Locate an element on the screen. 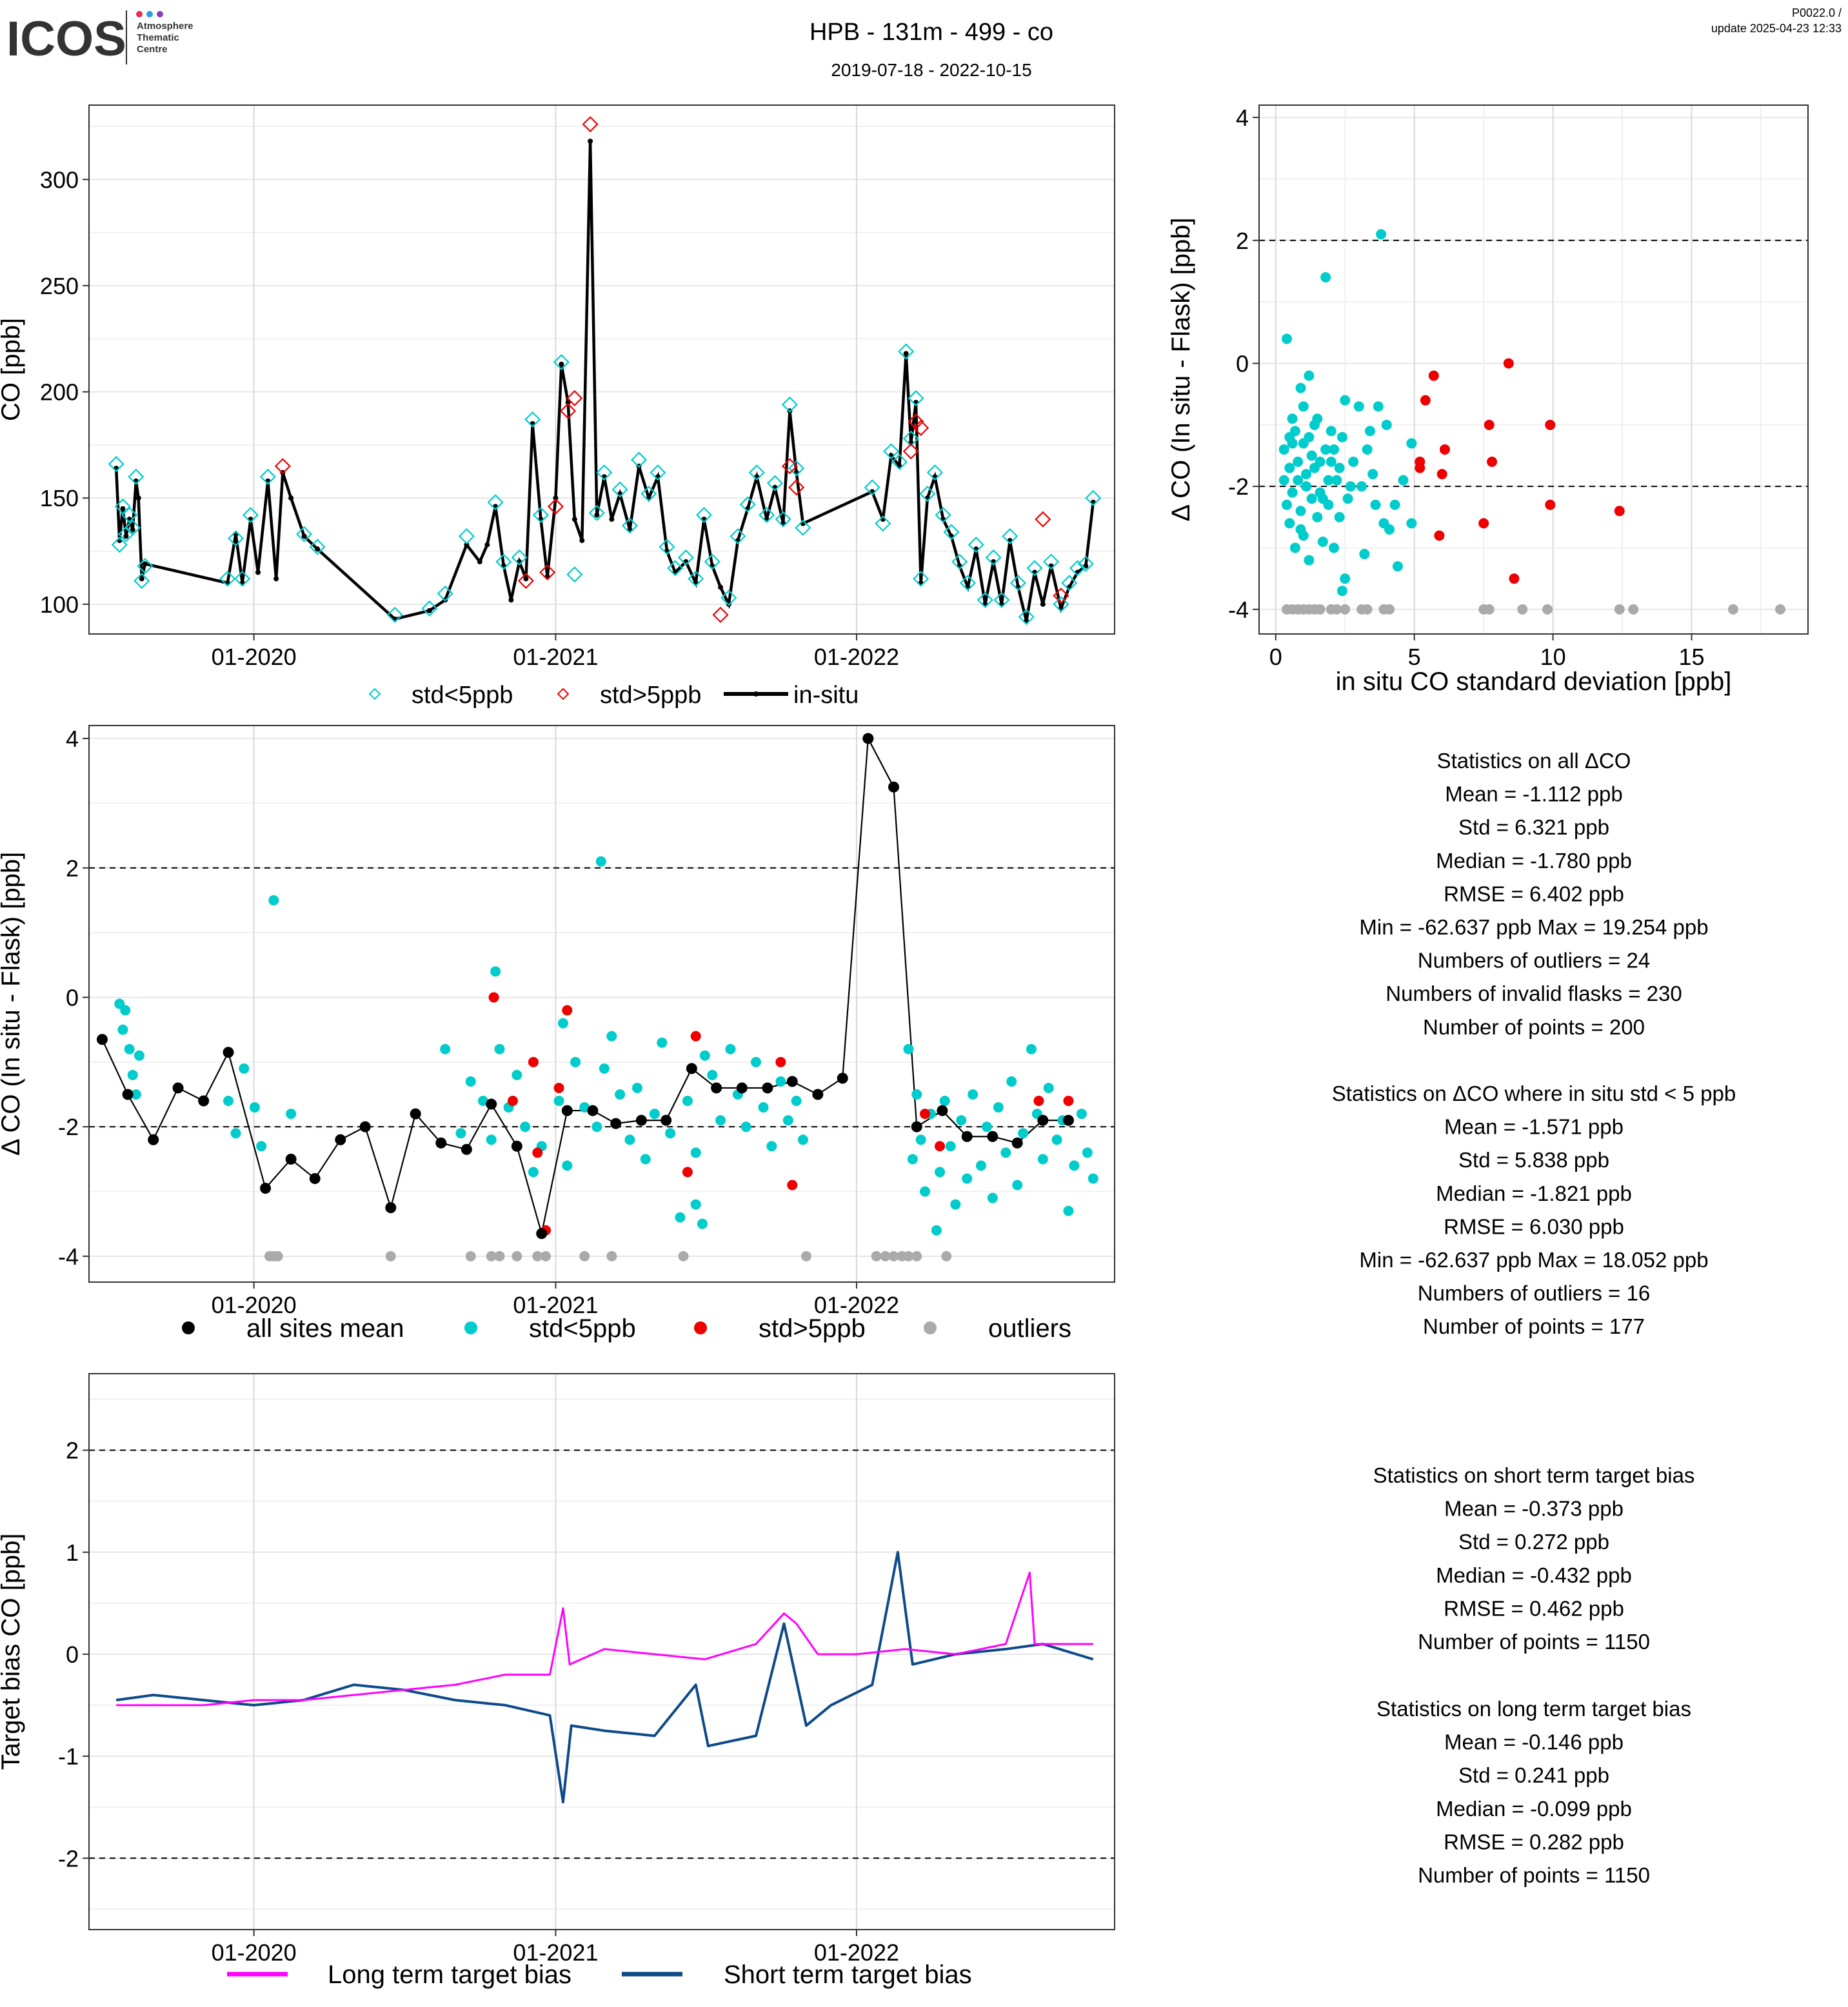 Image resolution: width=1848 pixels, height=2007 pixels. stats-block-title: Statistics on all ΔCO is located at coordinates (1534, 761).